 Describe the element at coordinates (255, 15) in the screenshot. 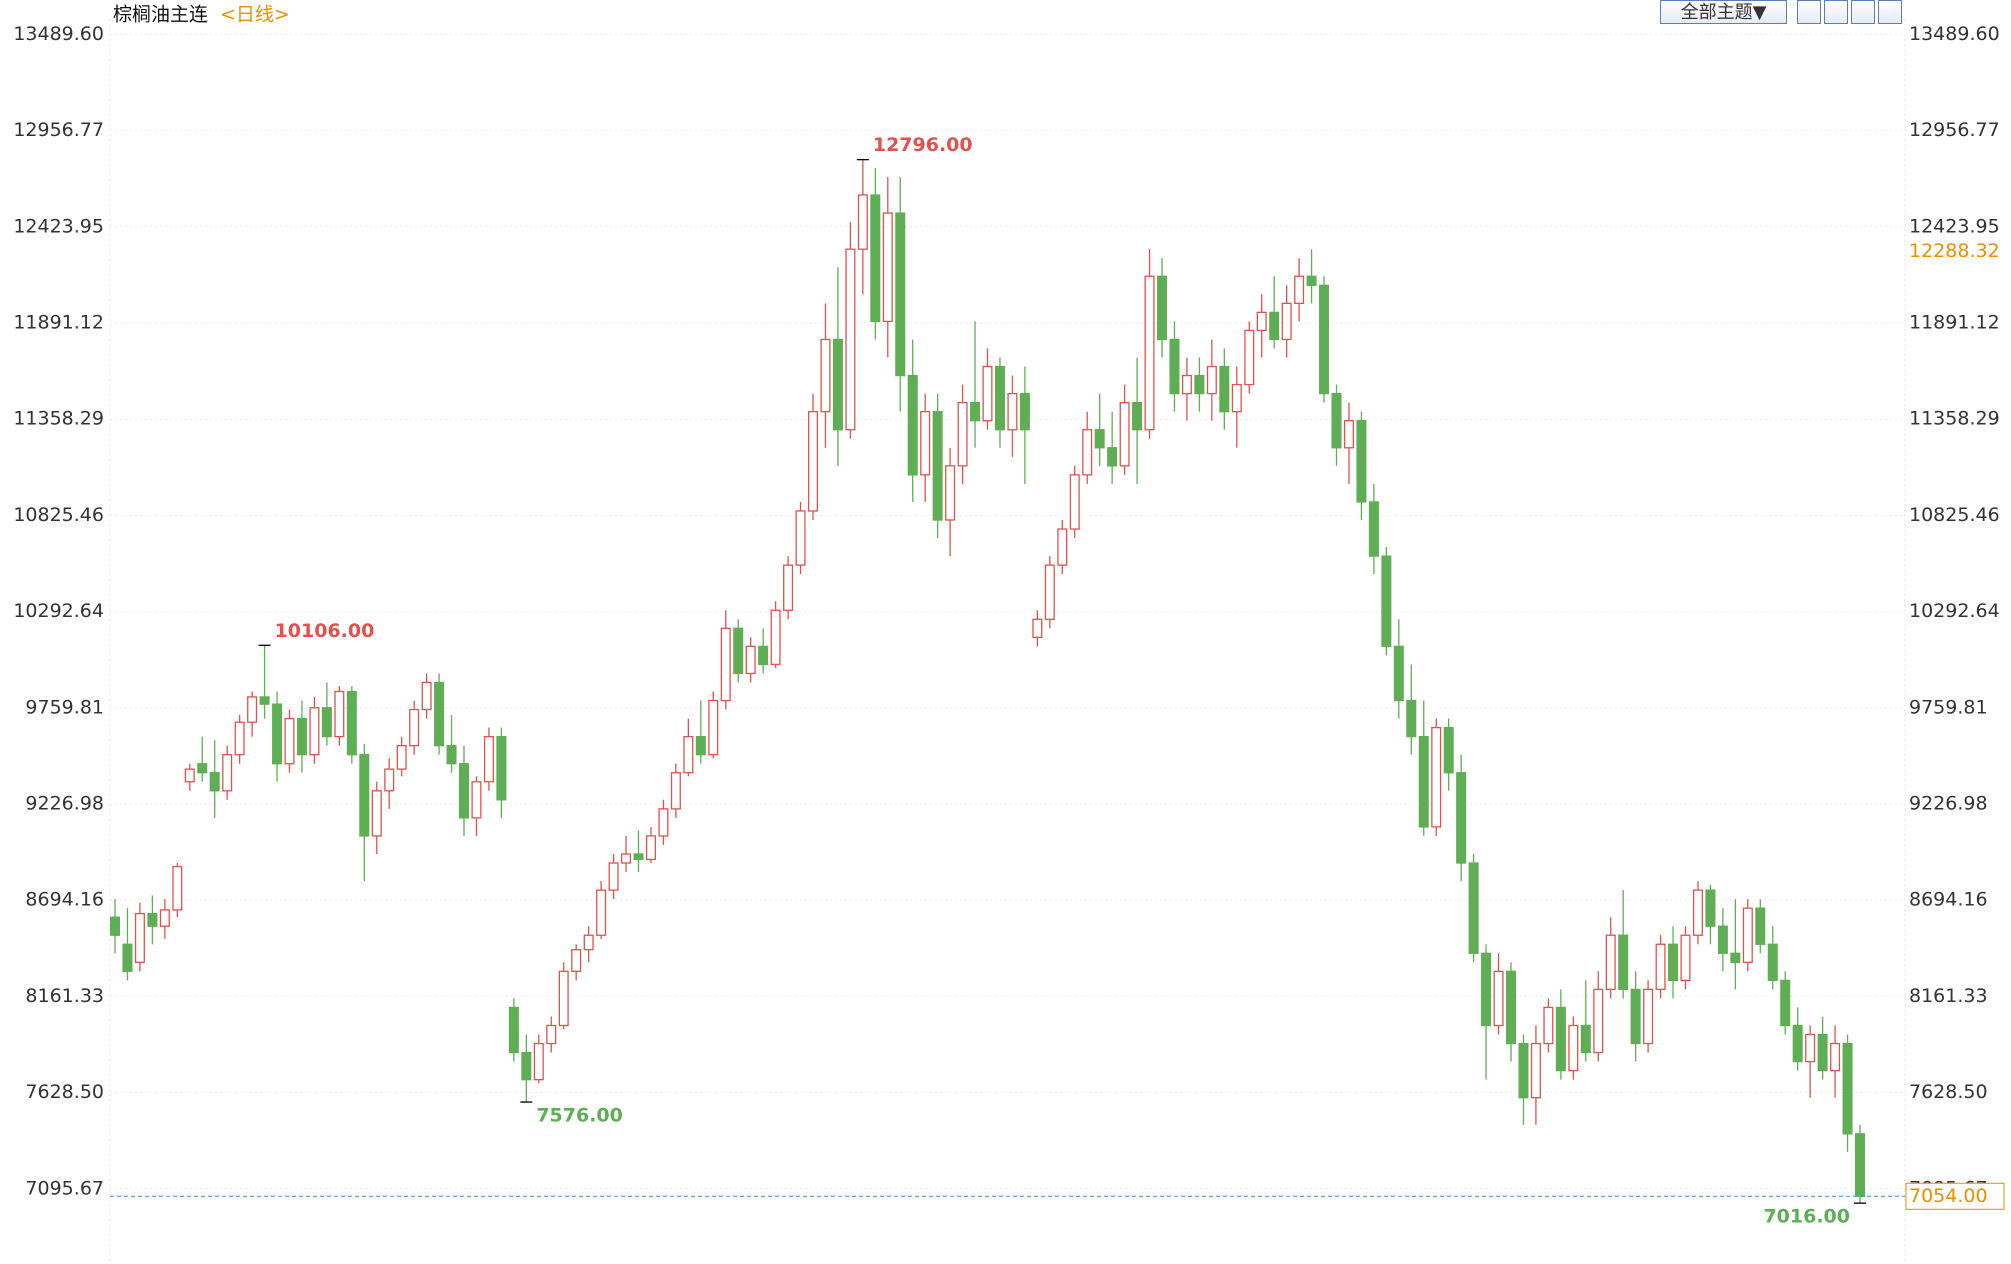

I see `chart-subtitle: <日线>` at that location.